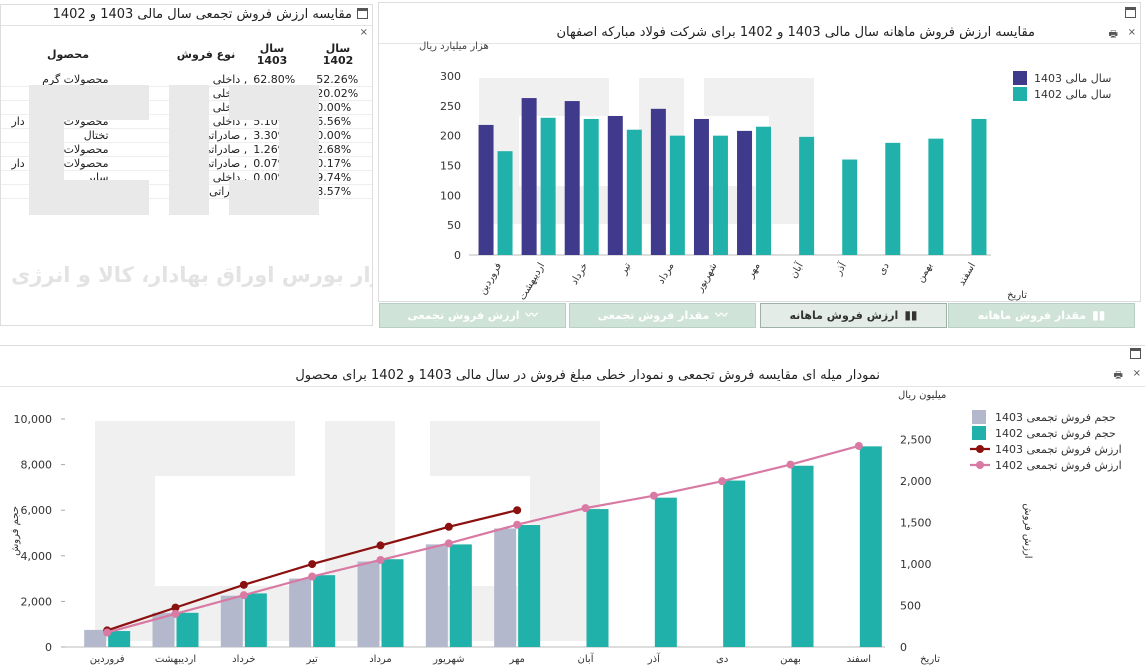 Image resolution: width=1145 pixels, height=665 pixels. Describe the element at coordinates (342, 121) in the screenshot. I see `cell-1402: 6.56%` at that location.